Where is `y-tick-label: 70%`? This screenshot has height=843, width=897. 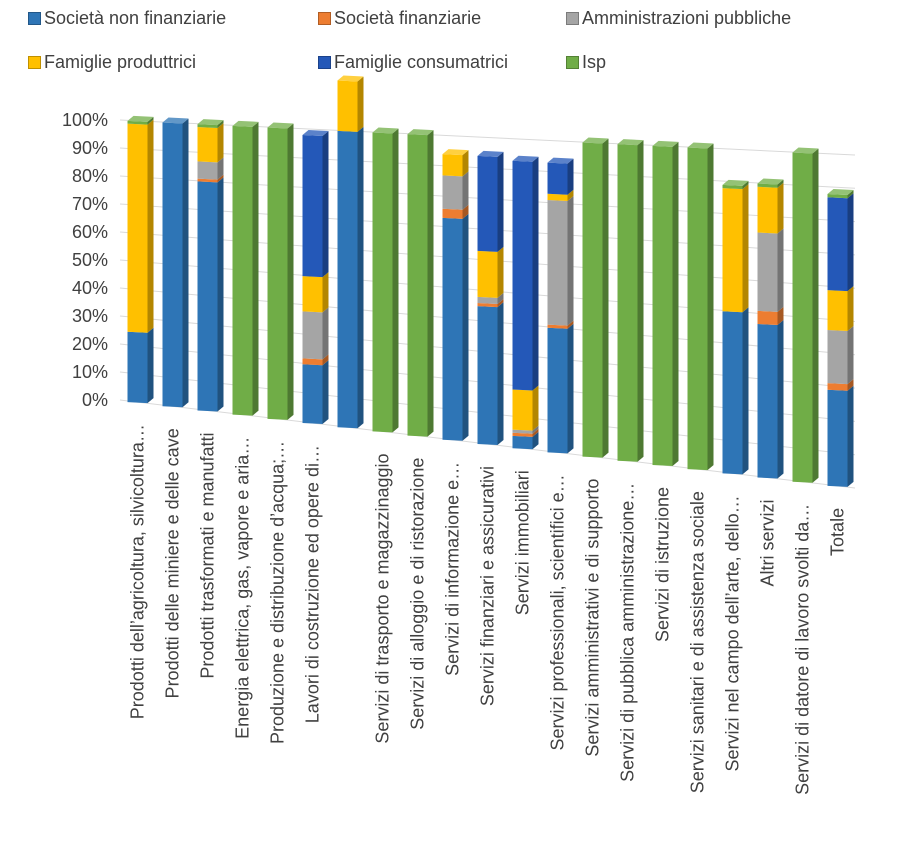 y-tick-label: 70% is located at coordinates (90, 204).